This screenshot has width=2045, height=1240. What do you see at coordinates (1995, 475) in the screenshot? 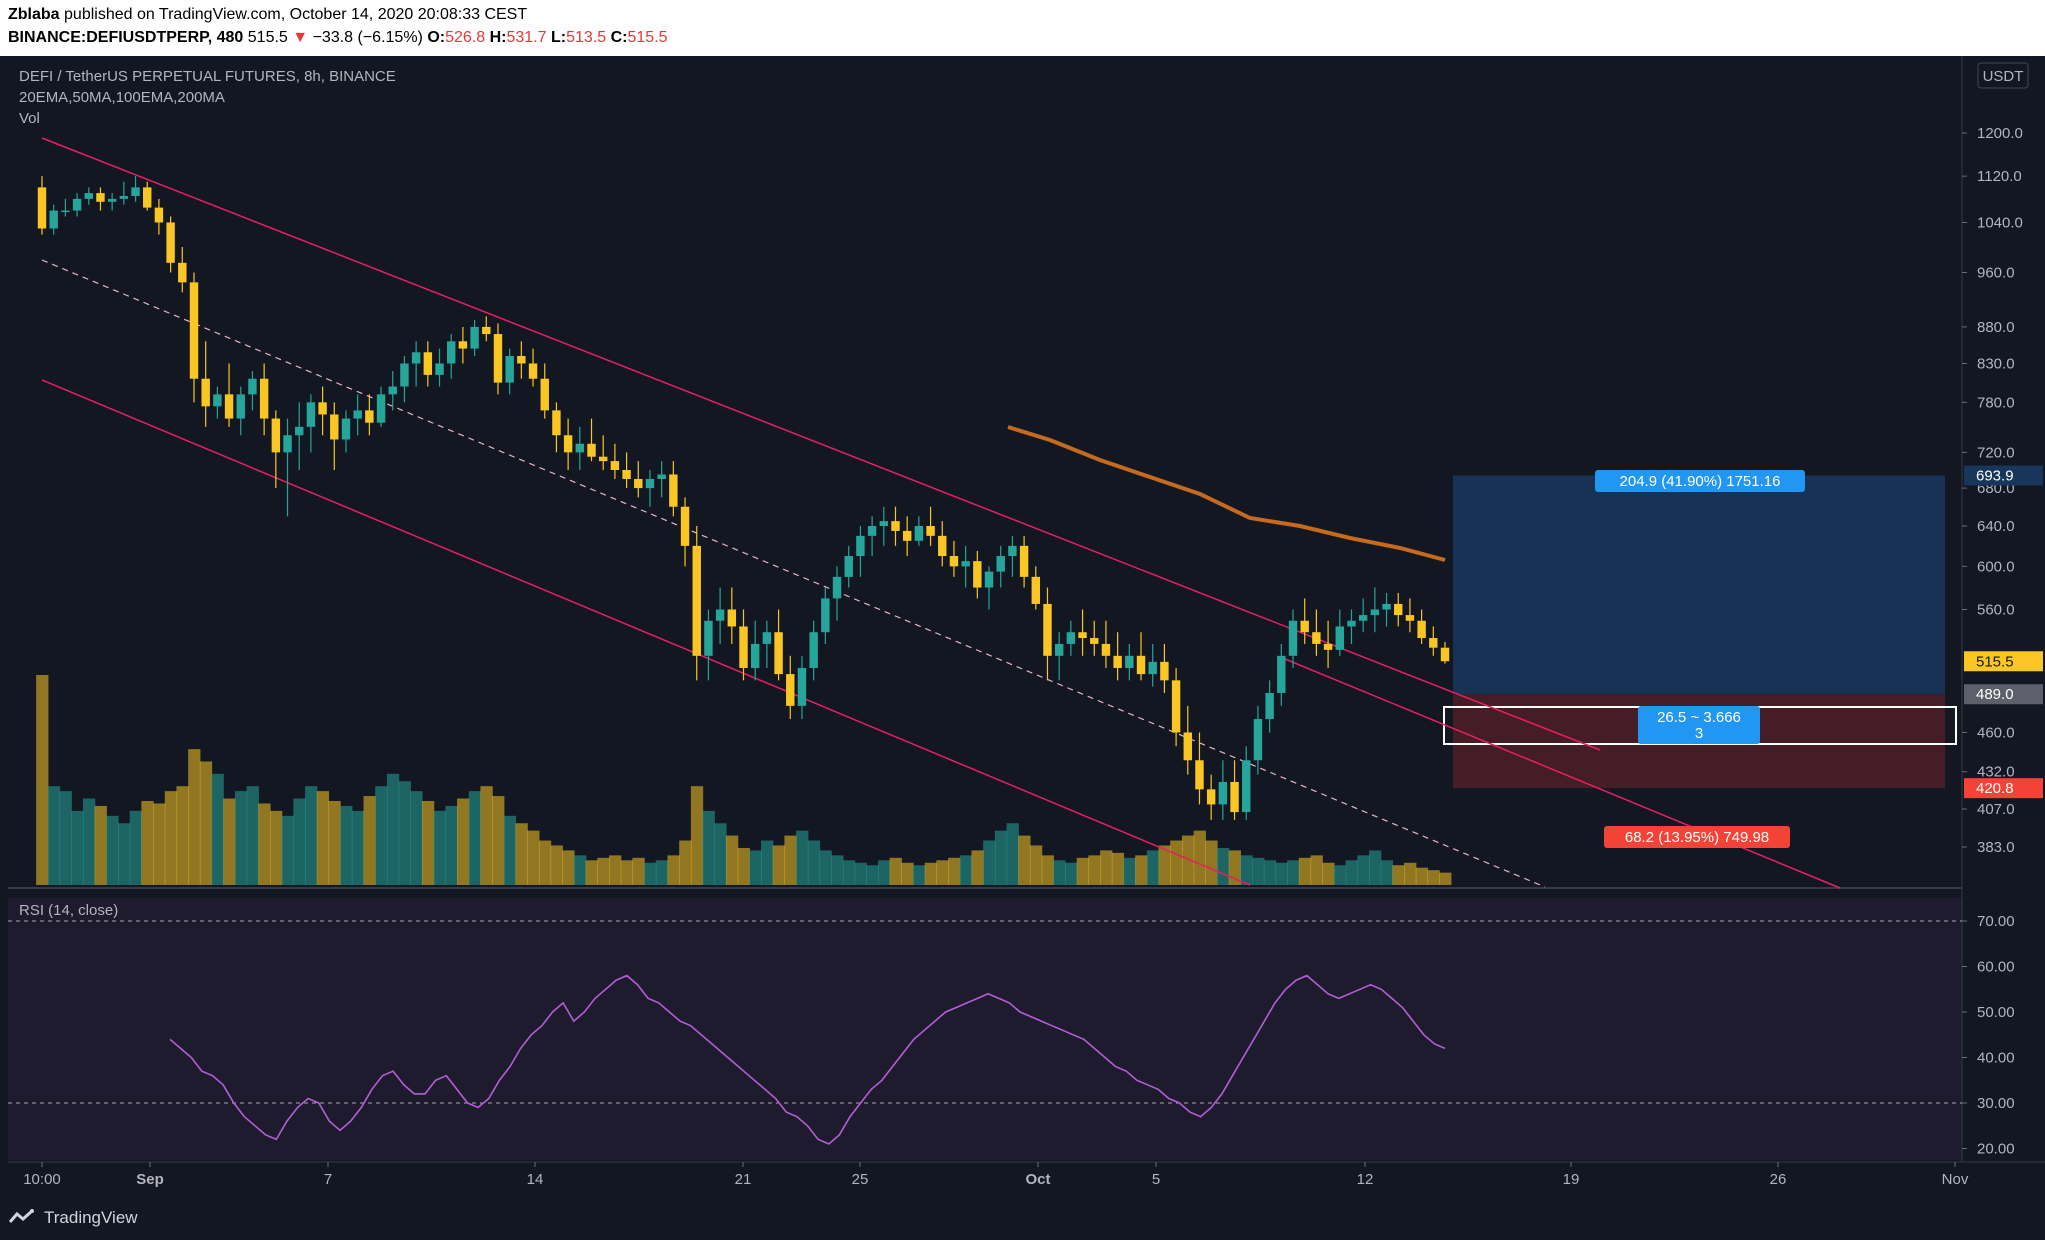
I see `target-price-label: 693.9` at bounding box center [1995, 475].